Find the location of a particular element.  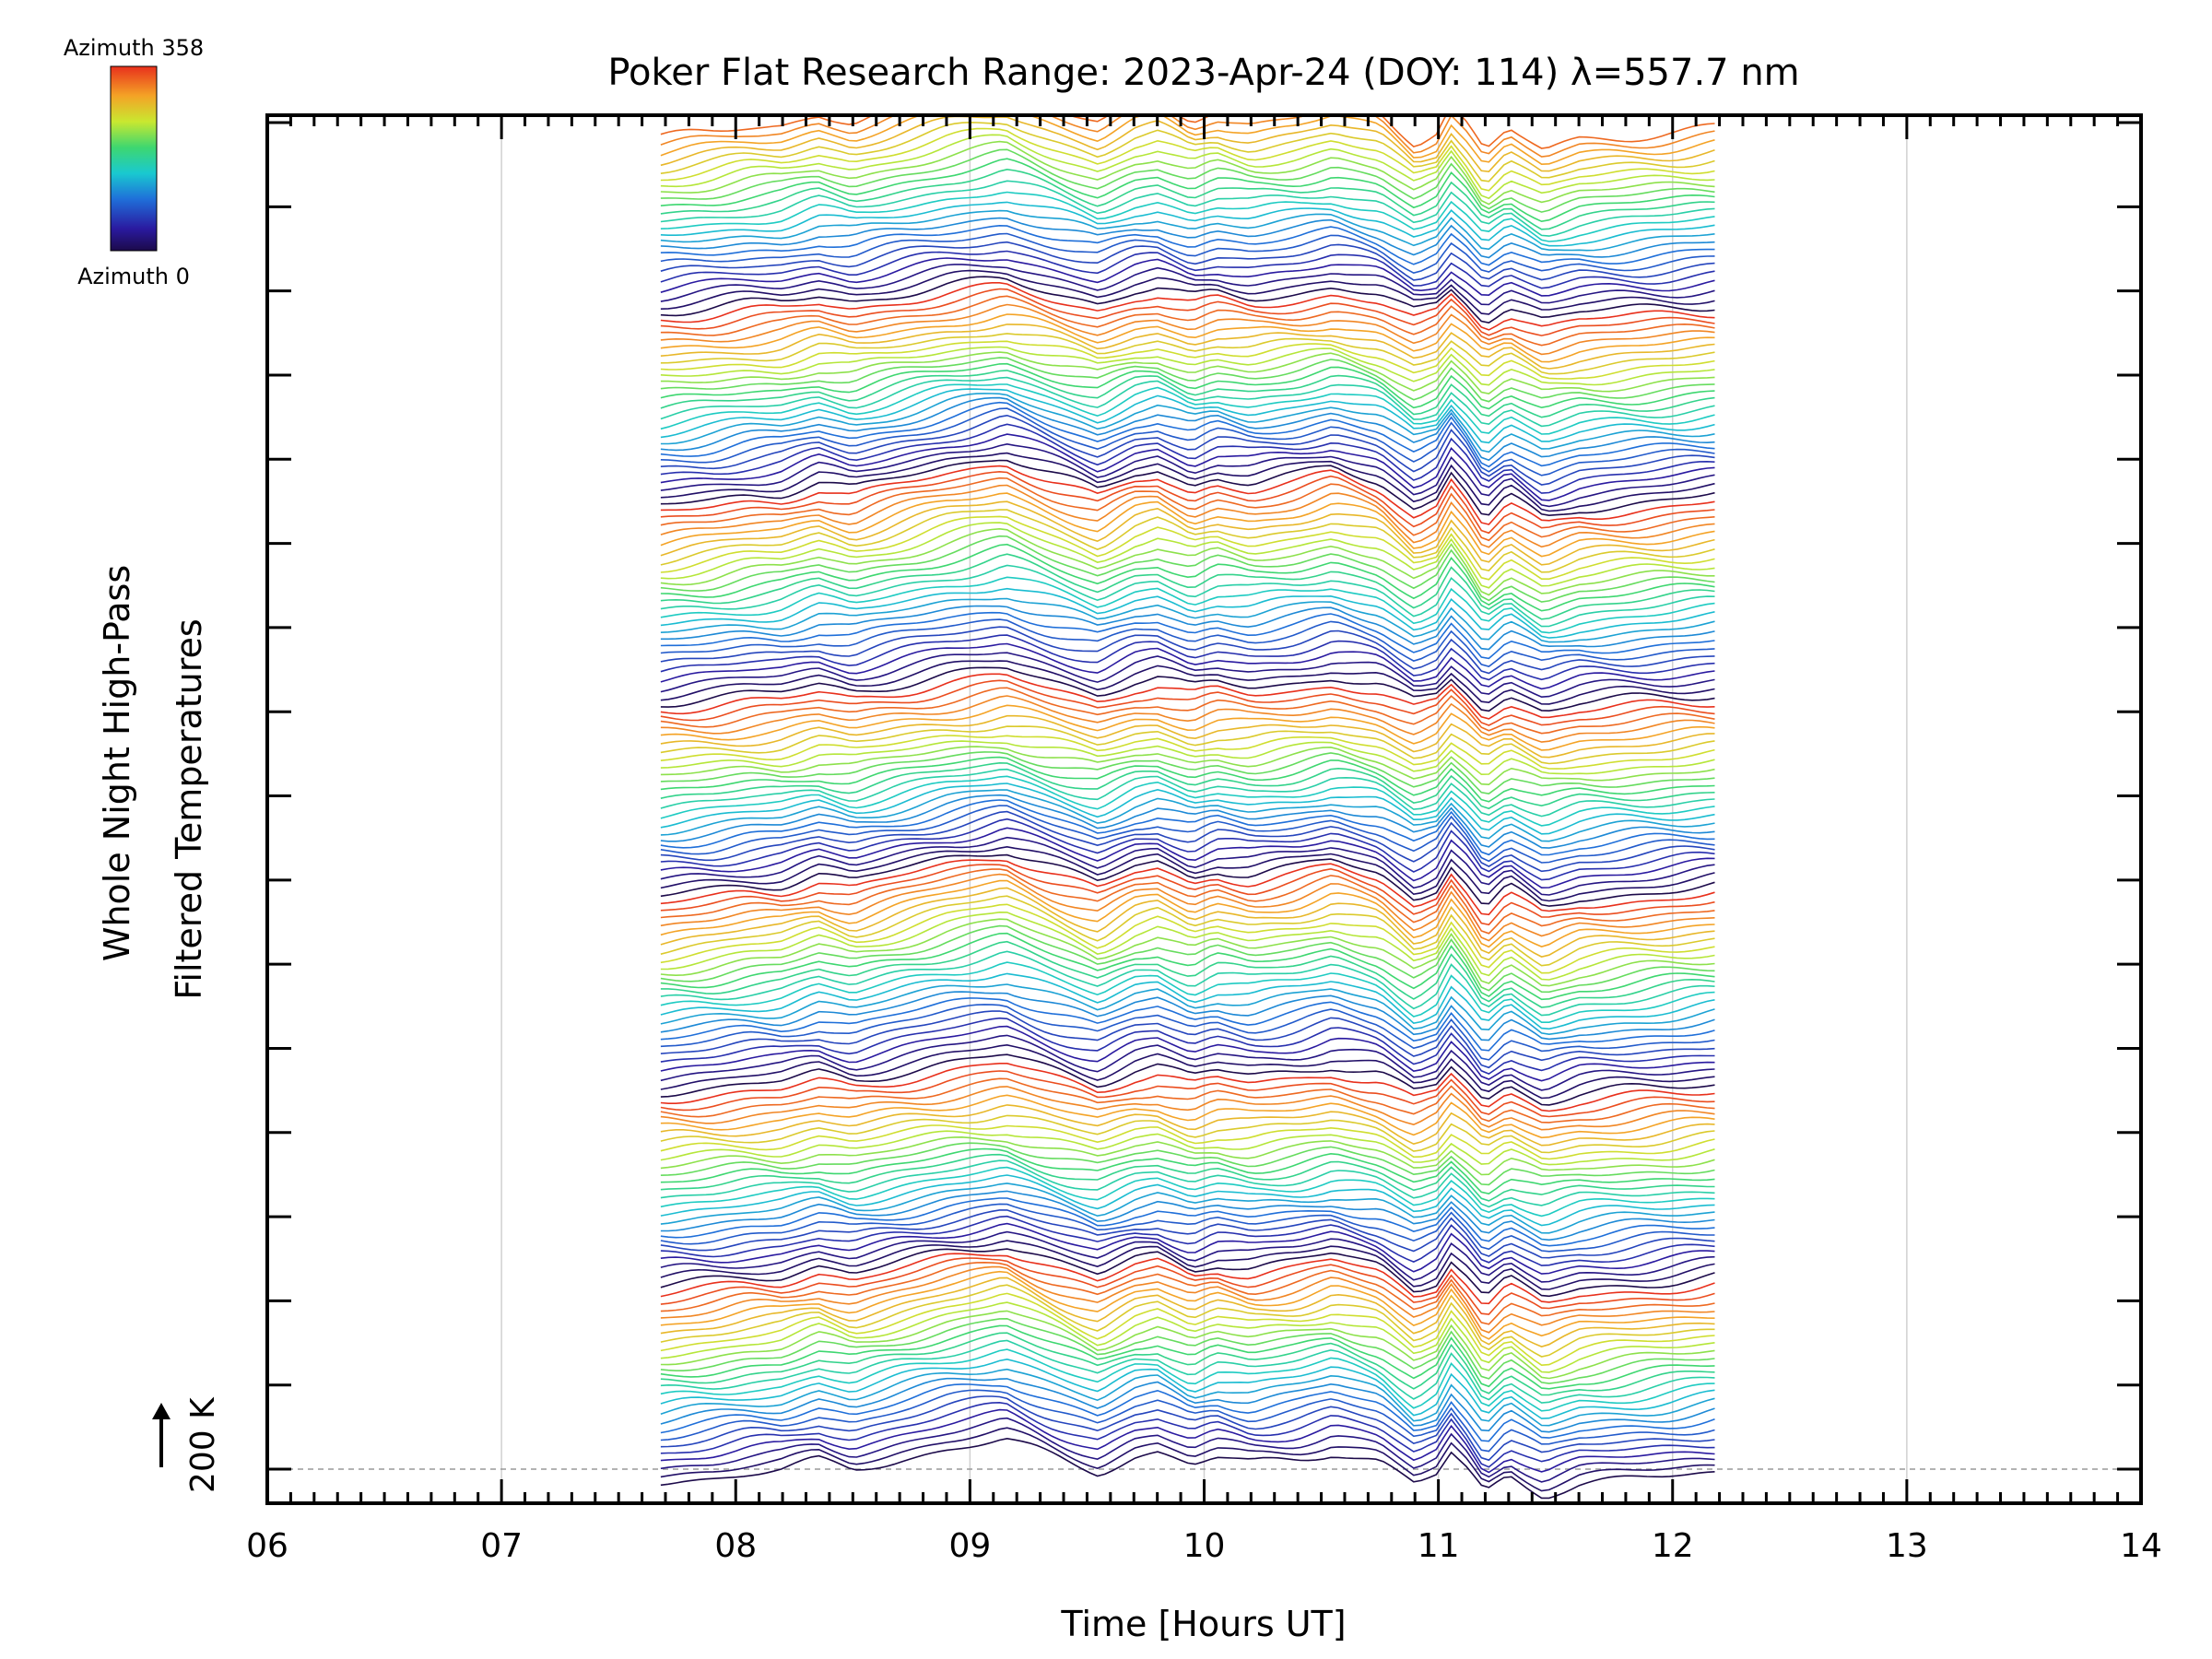

x-tick-label: 06 is located at coordinates (267, 1546).